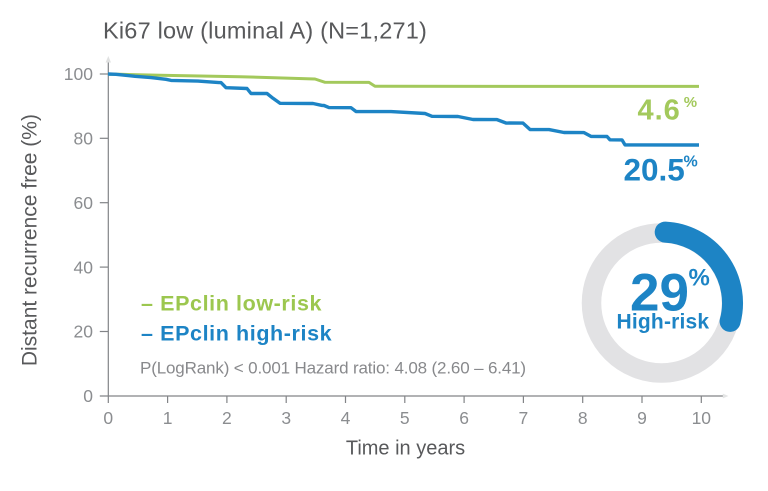 The width and height of the screenshot is (768, 491). What do you see at coordinates (659, 293) in the screenshot?
I see `svg-text: 29` at bounding box center [659, 293].